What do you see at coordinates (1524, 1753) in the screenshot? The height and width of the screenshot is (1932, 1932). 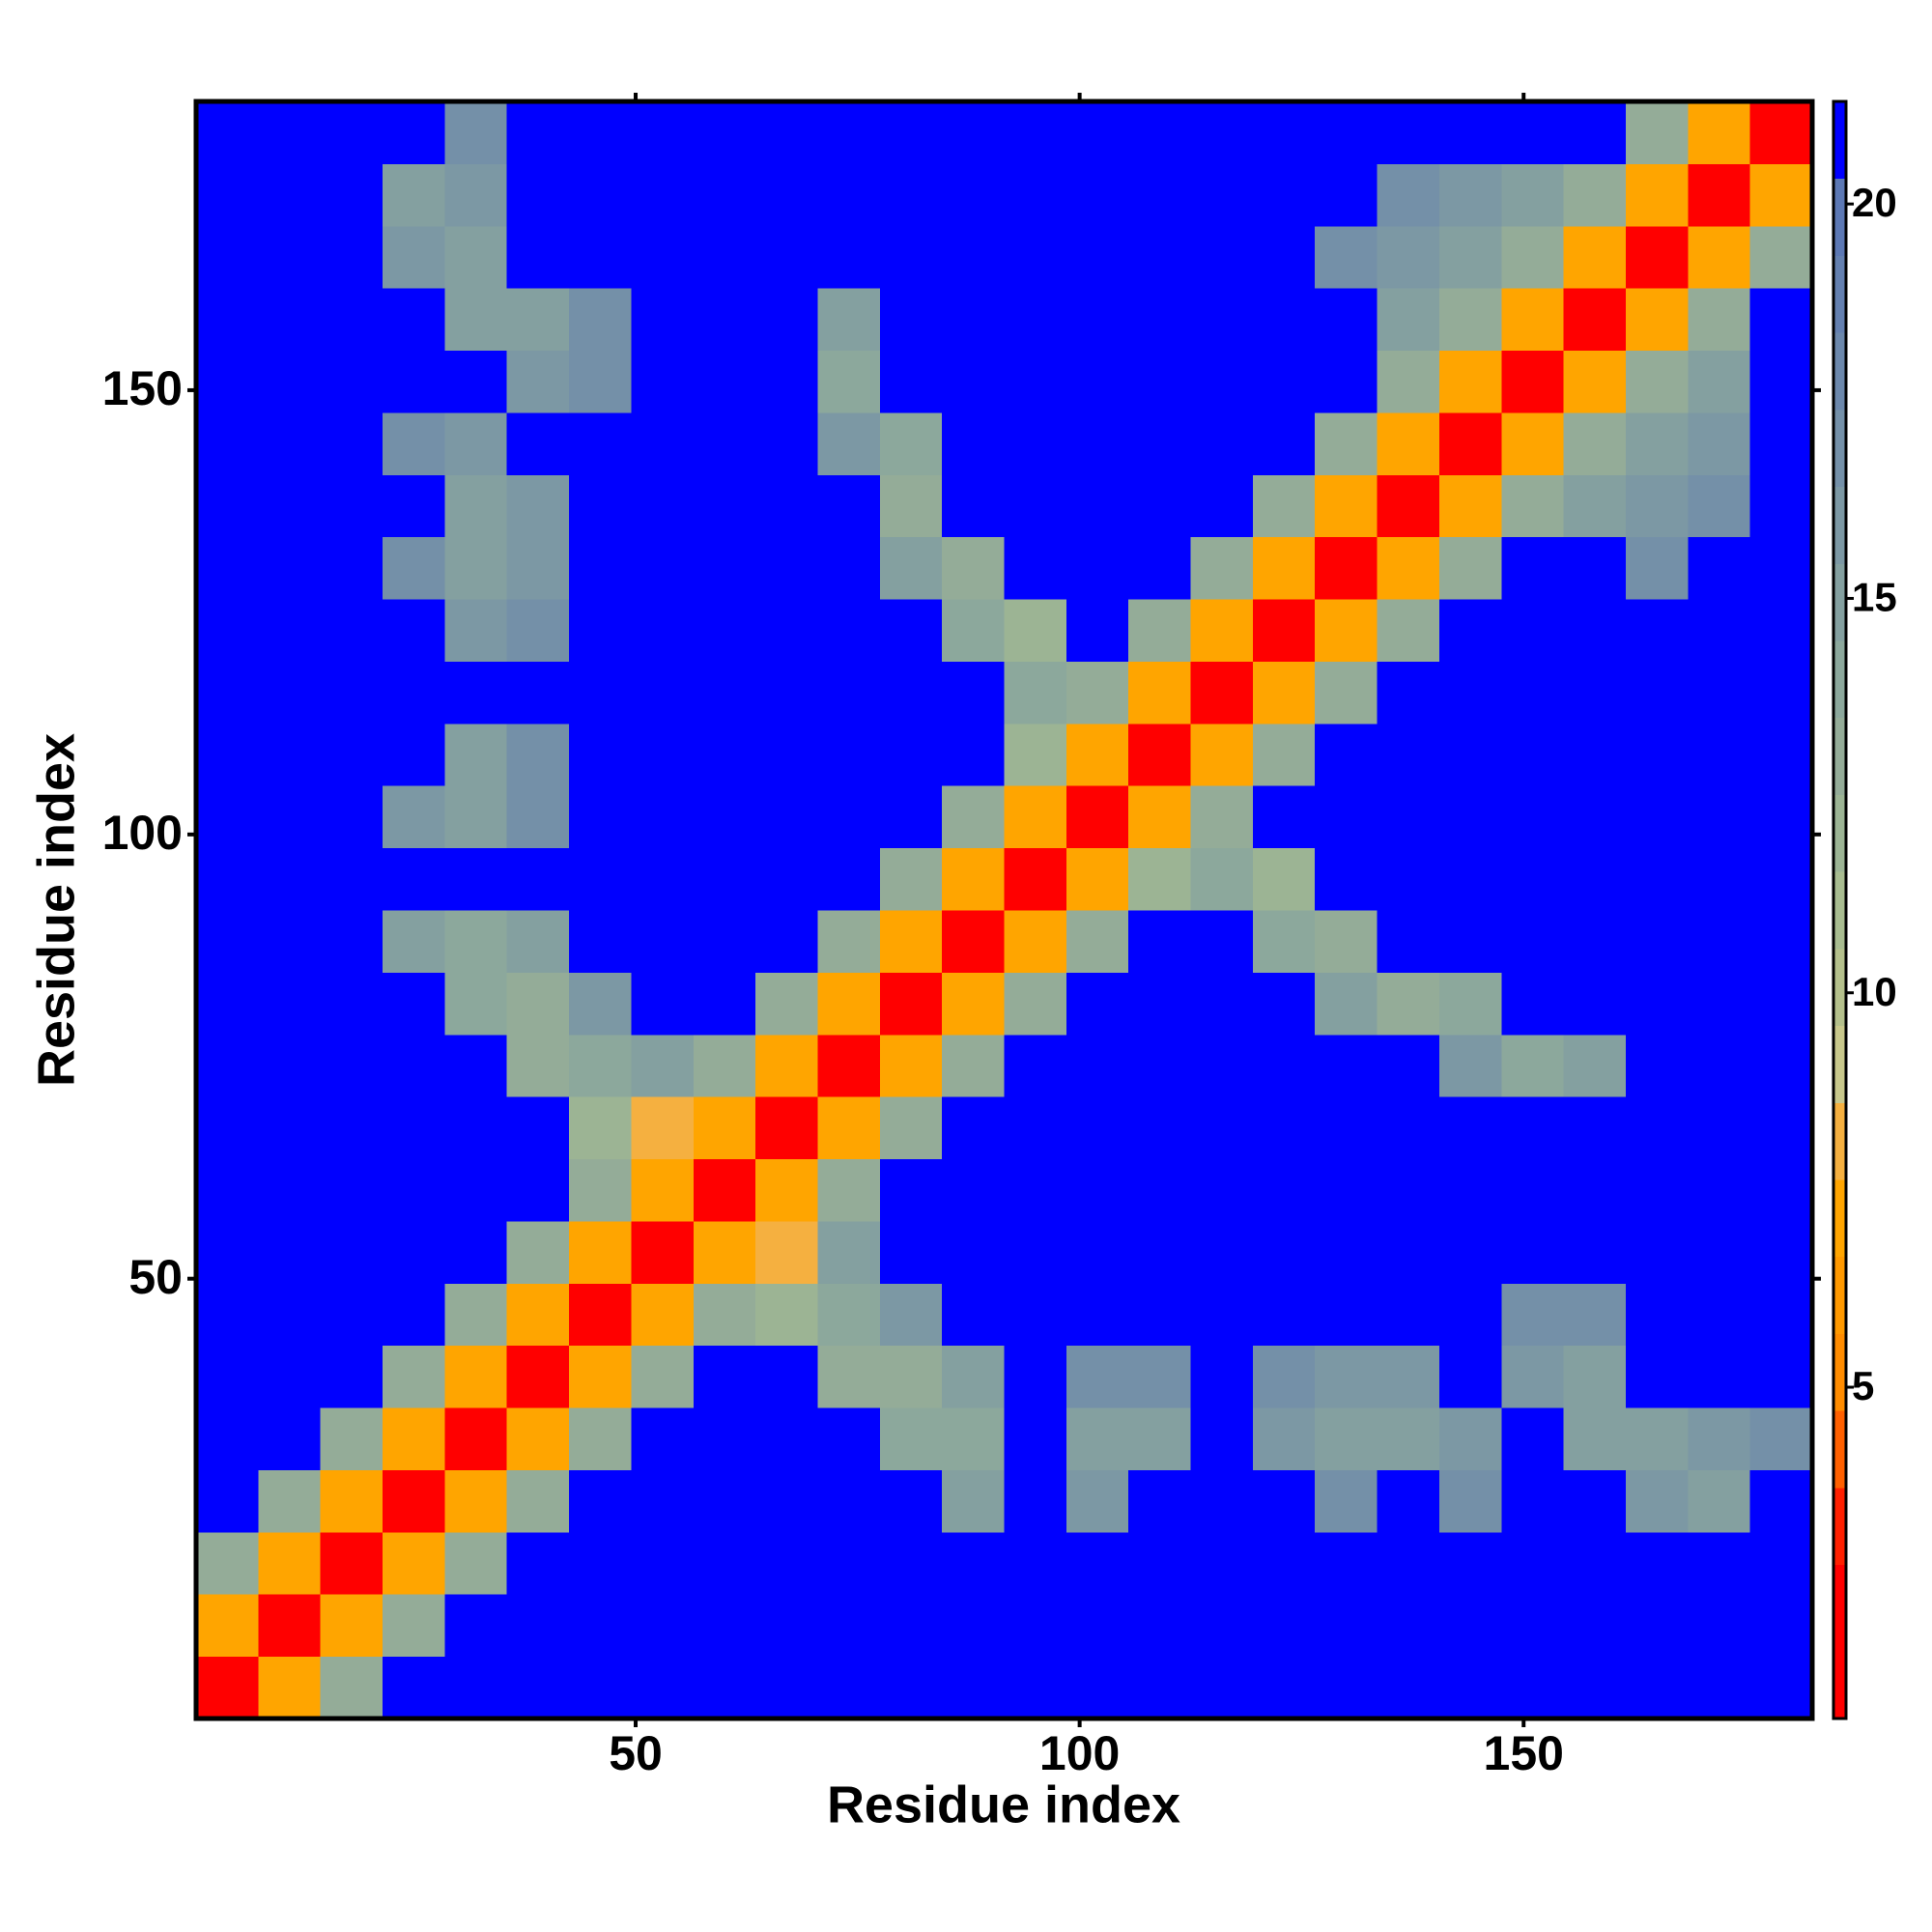 I see `x-tick-label: 150` at bounding box center [1524, 1753].